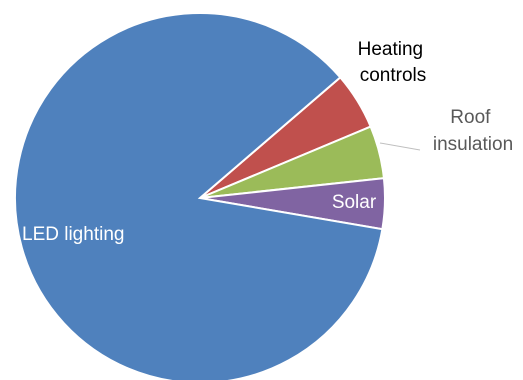 The height and width of the screenshot is (380, 523). Describe the element at coordinates (470, 117) in the screenshot. I see `roof-insulation-label-line-1: Roof` at that location.